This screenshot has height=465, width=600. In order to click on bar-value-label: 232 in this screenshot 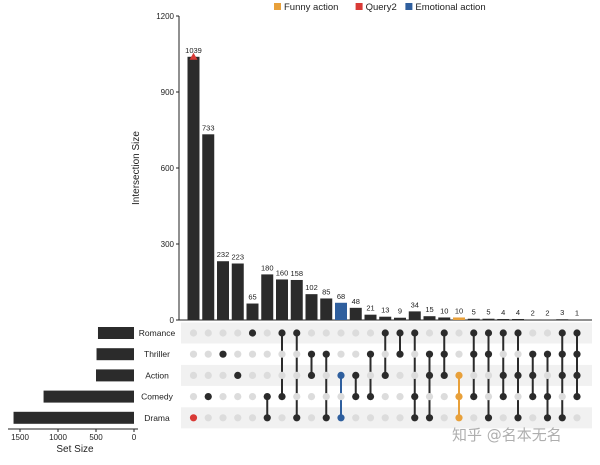, I will do `click(223, 254)`.